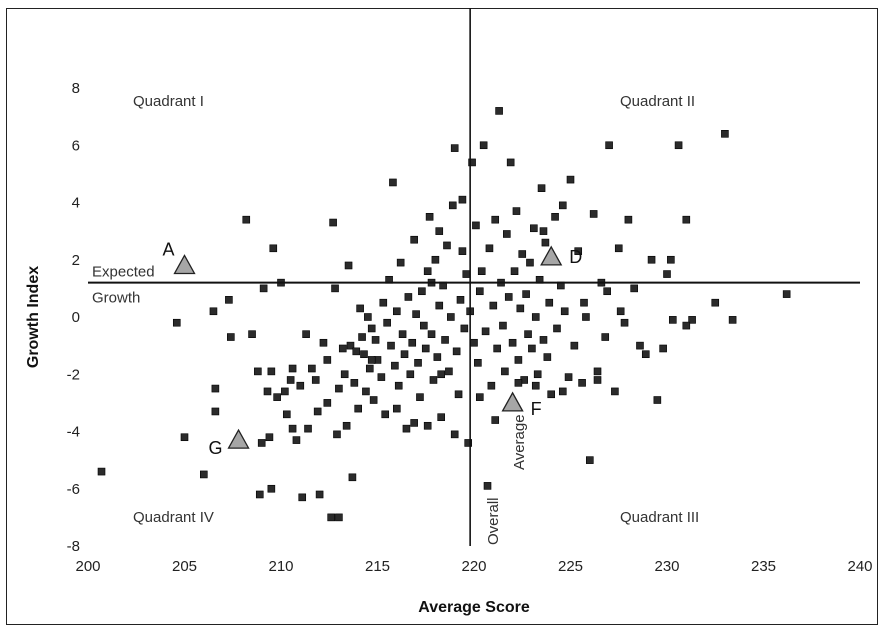  What do you see at coordinates (551, 255) in the screenshot?
I see `highlight-marker` at bounding box center [551, 255].